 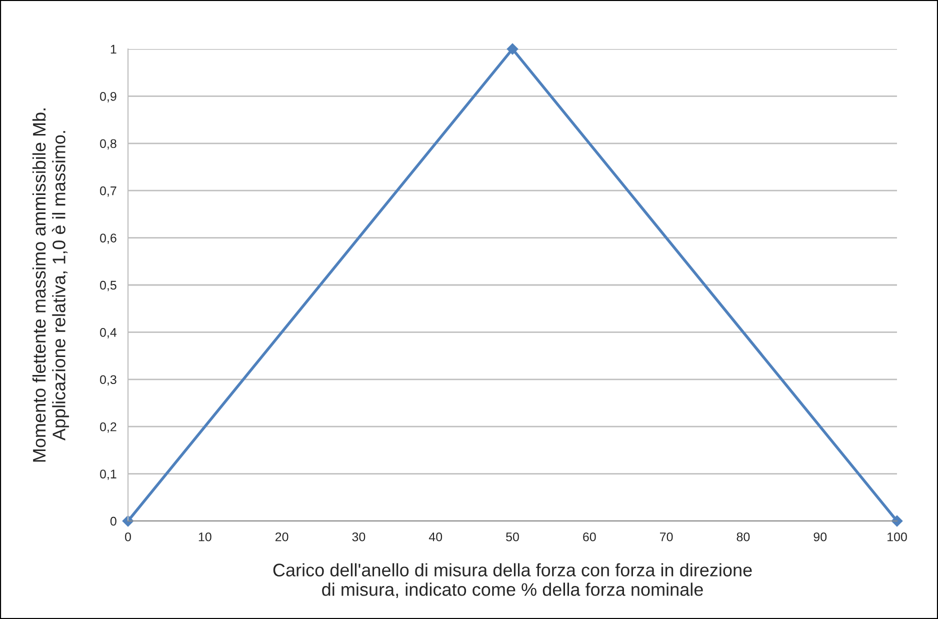 What do you see at coordinates (108, 97) in the screenshot?
I see `y-tick-label: 0,9` at bounding box center [108, 97].